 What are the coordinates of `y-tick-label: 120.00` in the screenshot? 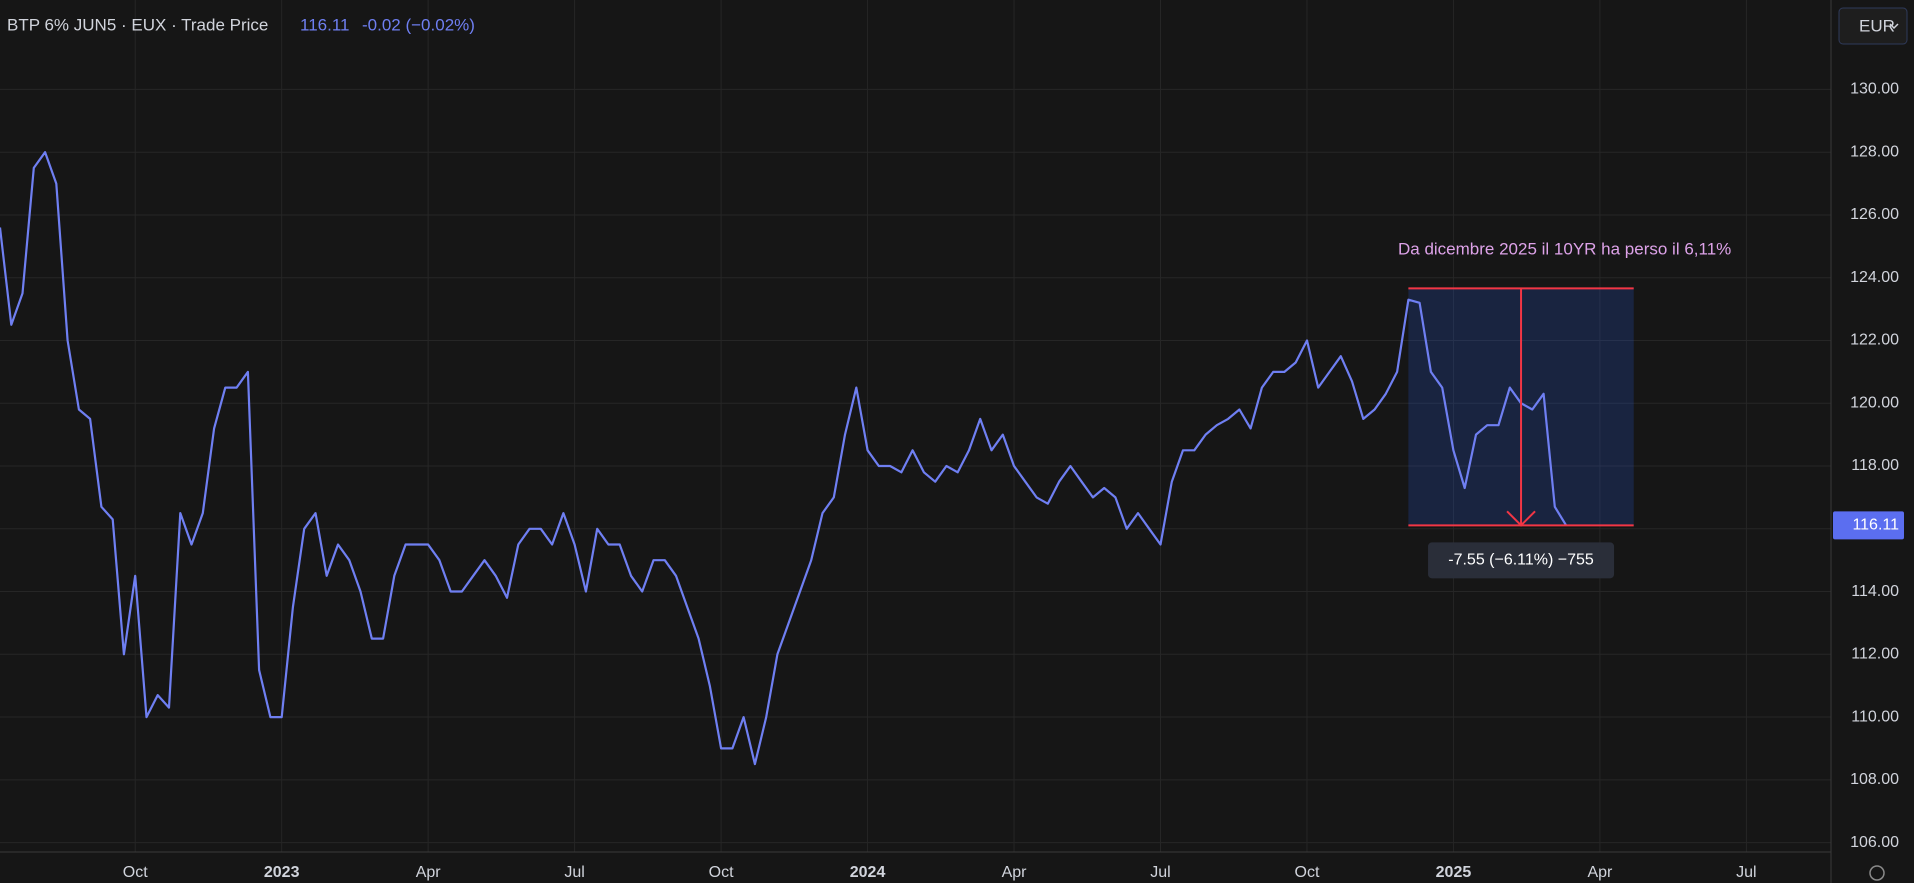 It's located at (1874, 402).